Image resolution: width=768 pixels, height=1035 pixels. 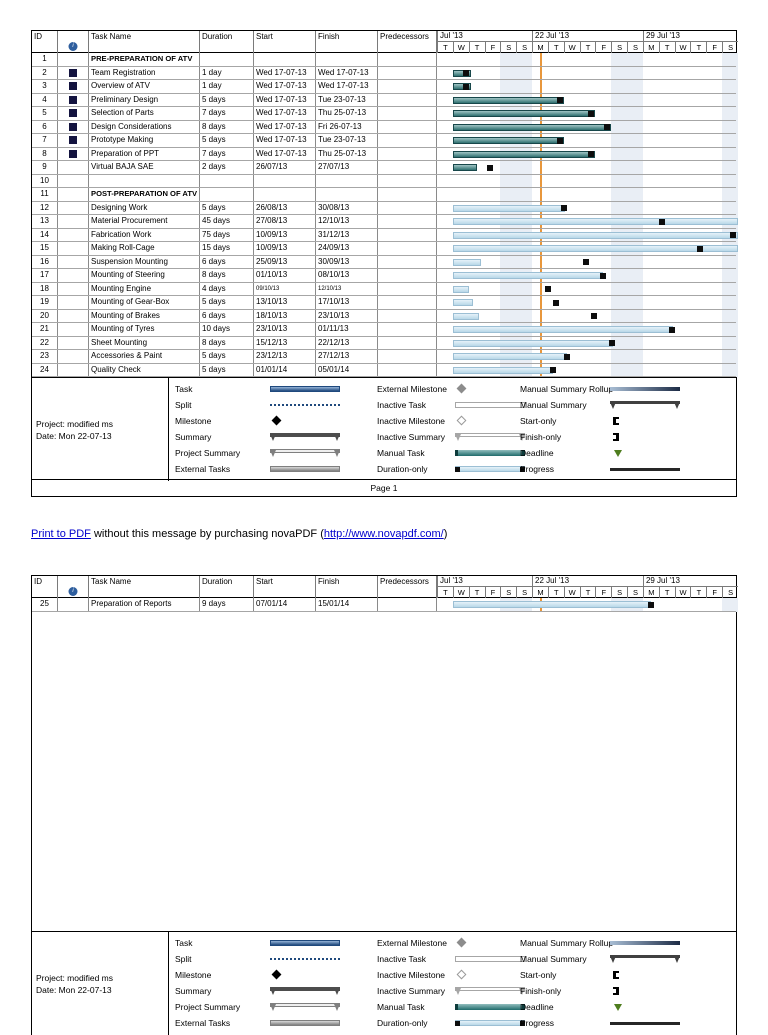 What do you see at coordinates (305, 453) in the screenshot?
I see `summary-bar-shape` at bounding box center [305, 453].